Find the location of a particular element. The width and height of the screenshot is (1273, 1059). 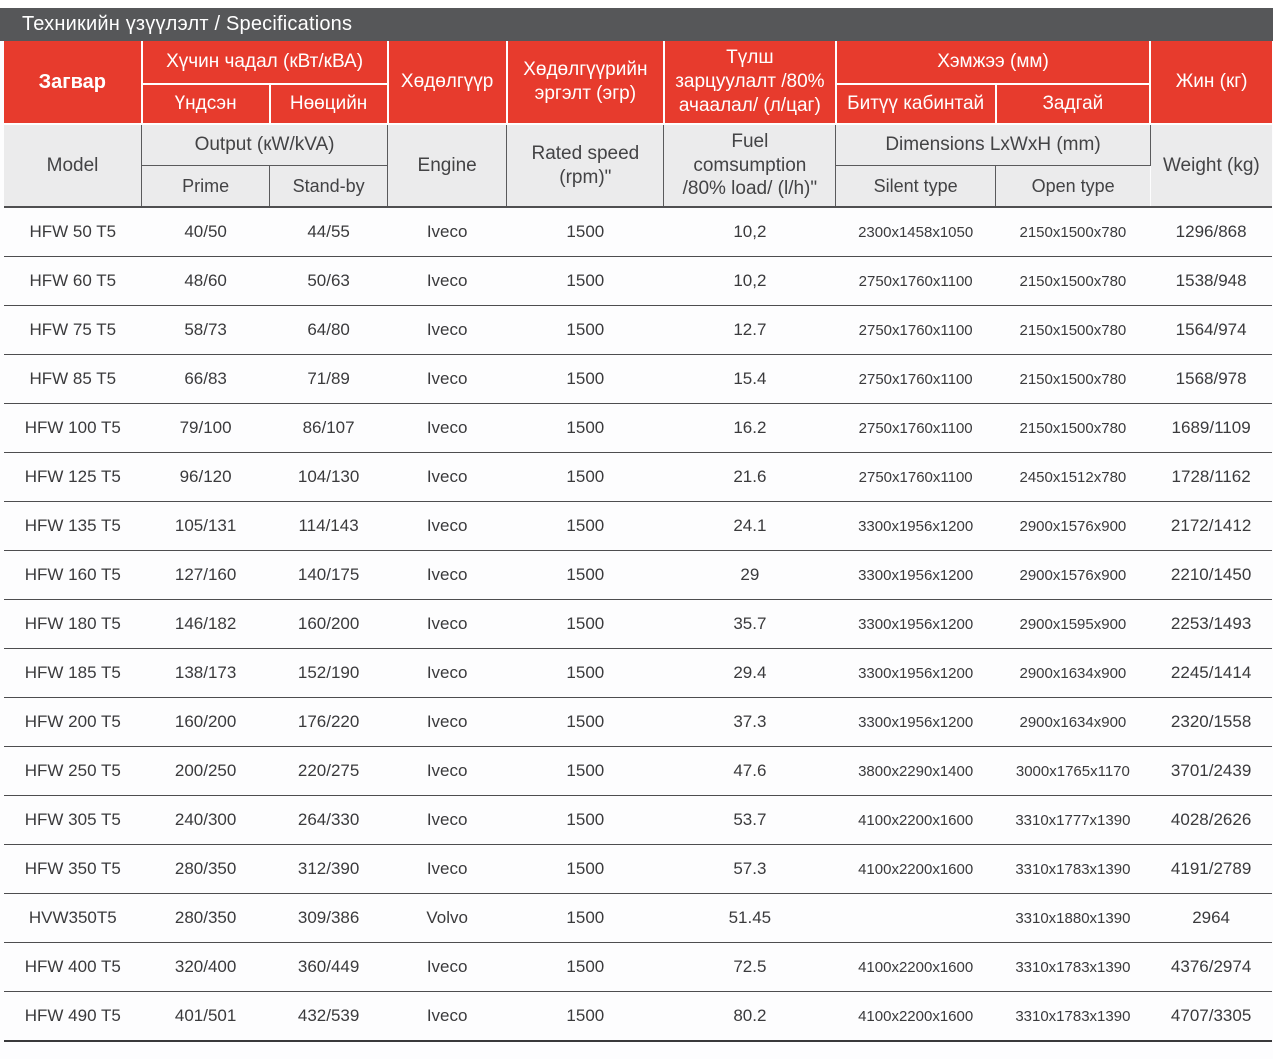

header-rated-speed-mn: Хөдөлгүүрийн эргэлт (эгр) is located at coordinates (585, 82).